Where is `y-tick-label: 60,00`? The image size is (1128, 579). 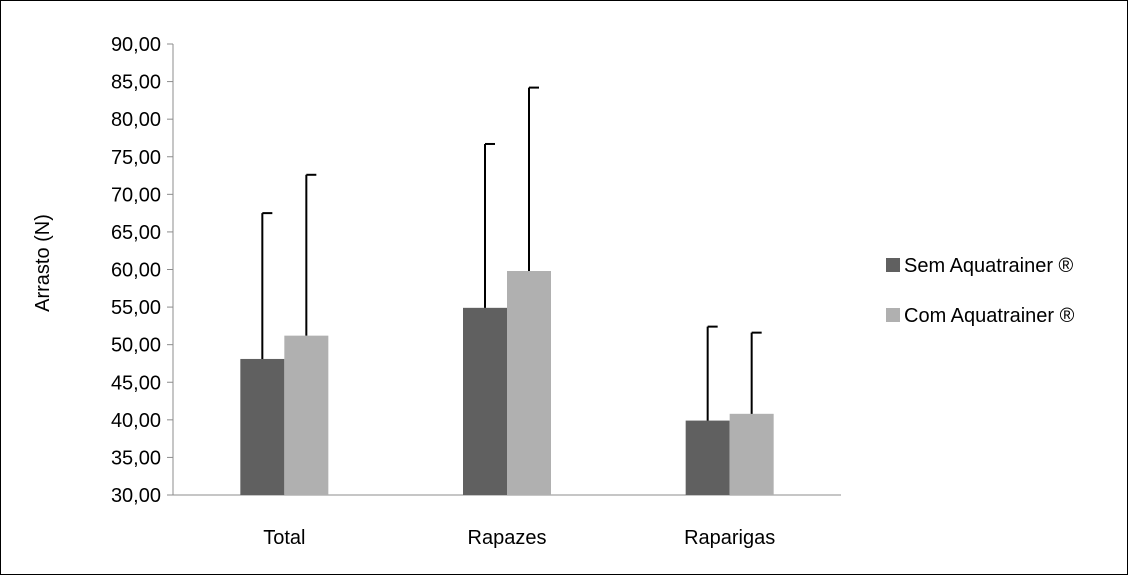
y-tick-label: 60,00 is located at coordinates (136, 271).